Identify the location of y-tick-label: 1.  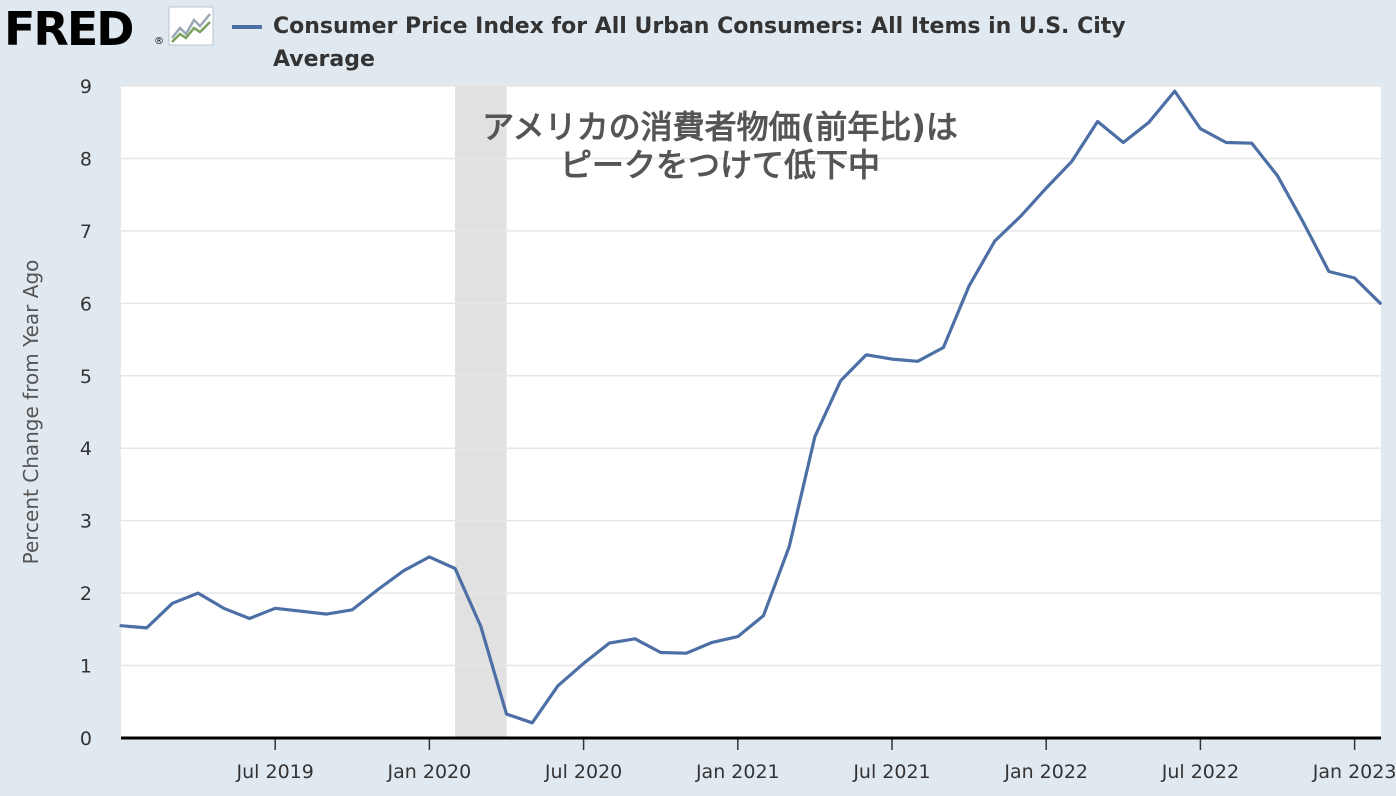
(86, 667).